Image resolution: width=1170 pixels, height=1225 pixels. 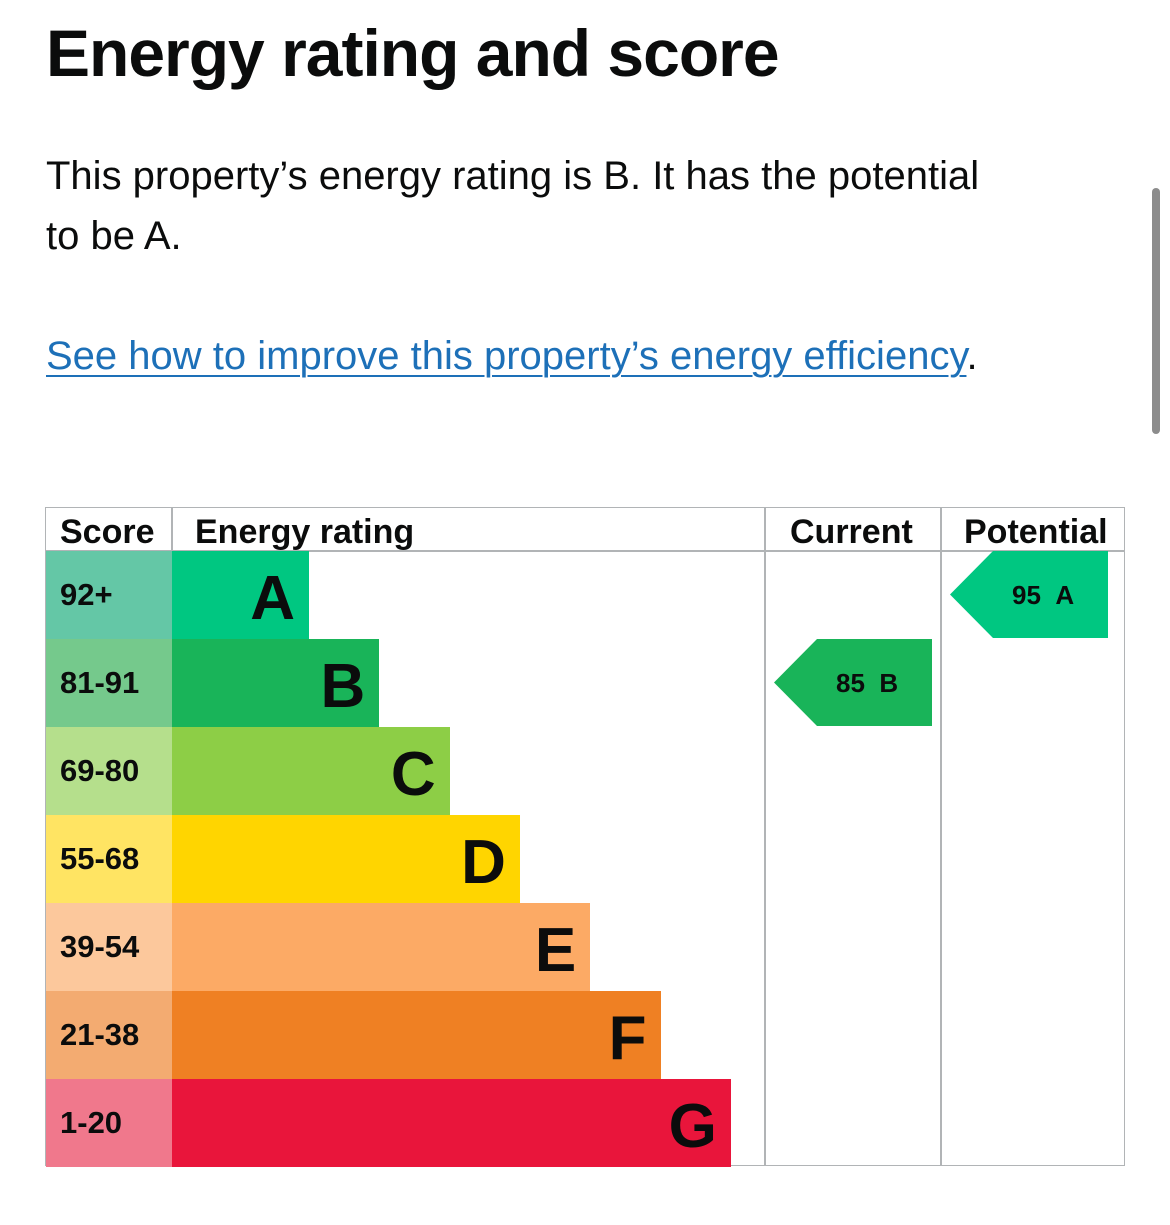 What do you see at coordinates (1156, 311) in the screenshot?
I see `scrollbar-thumb` at bounding box center [1156, 311].